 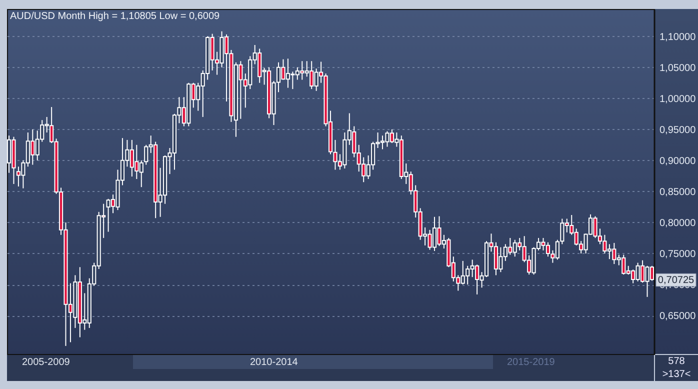 What do you see at coordinates (678, 161) in the screenshot?
I see `y-tick-label: 0,90000` at bounding box center [678, 161].